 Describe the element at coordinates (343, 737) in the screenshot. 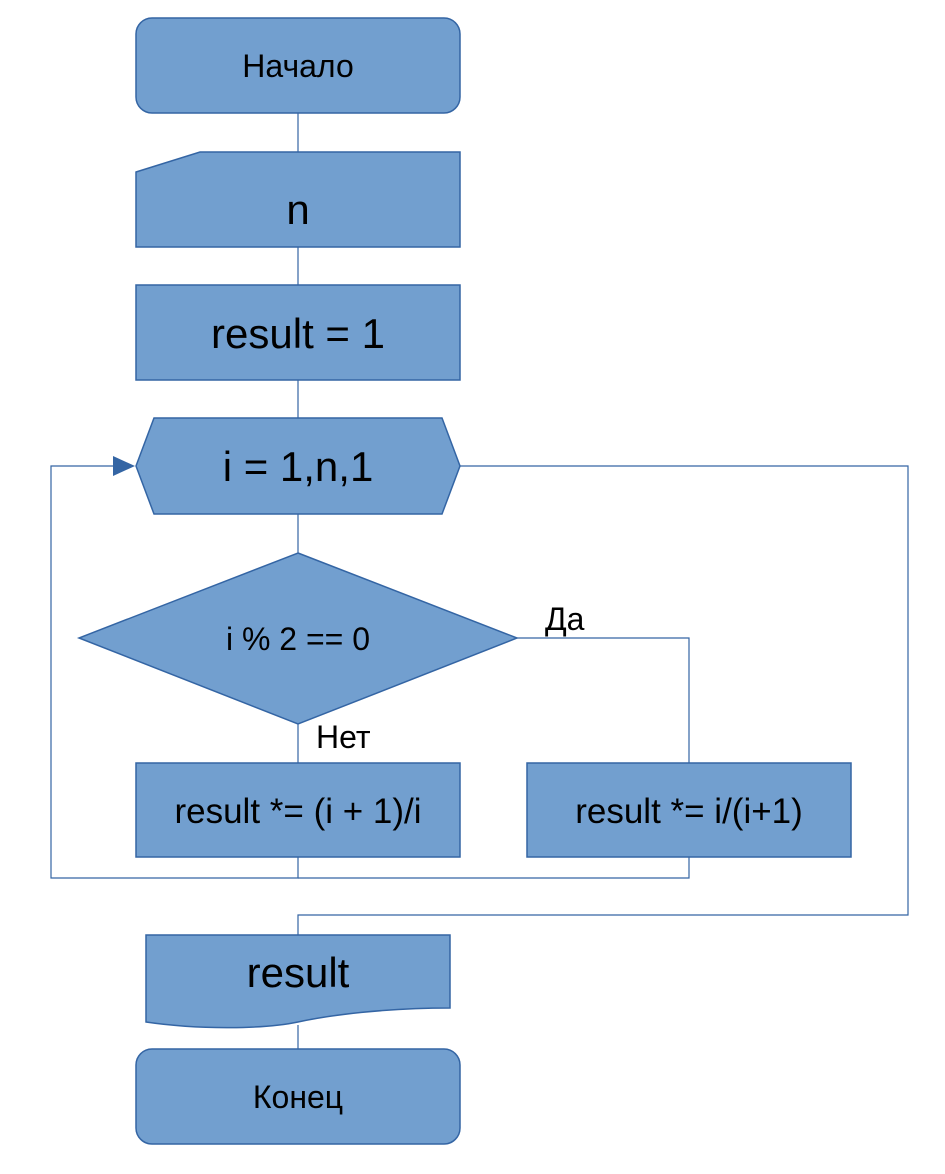

I see `no-label: Нет` at that location.